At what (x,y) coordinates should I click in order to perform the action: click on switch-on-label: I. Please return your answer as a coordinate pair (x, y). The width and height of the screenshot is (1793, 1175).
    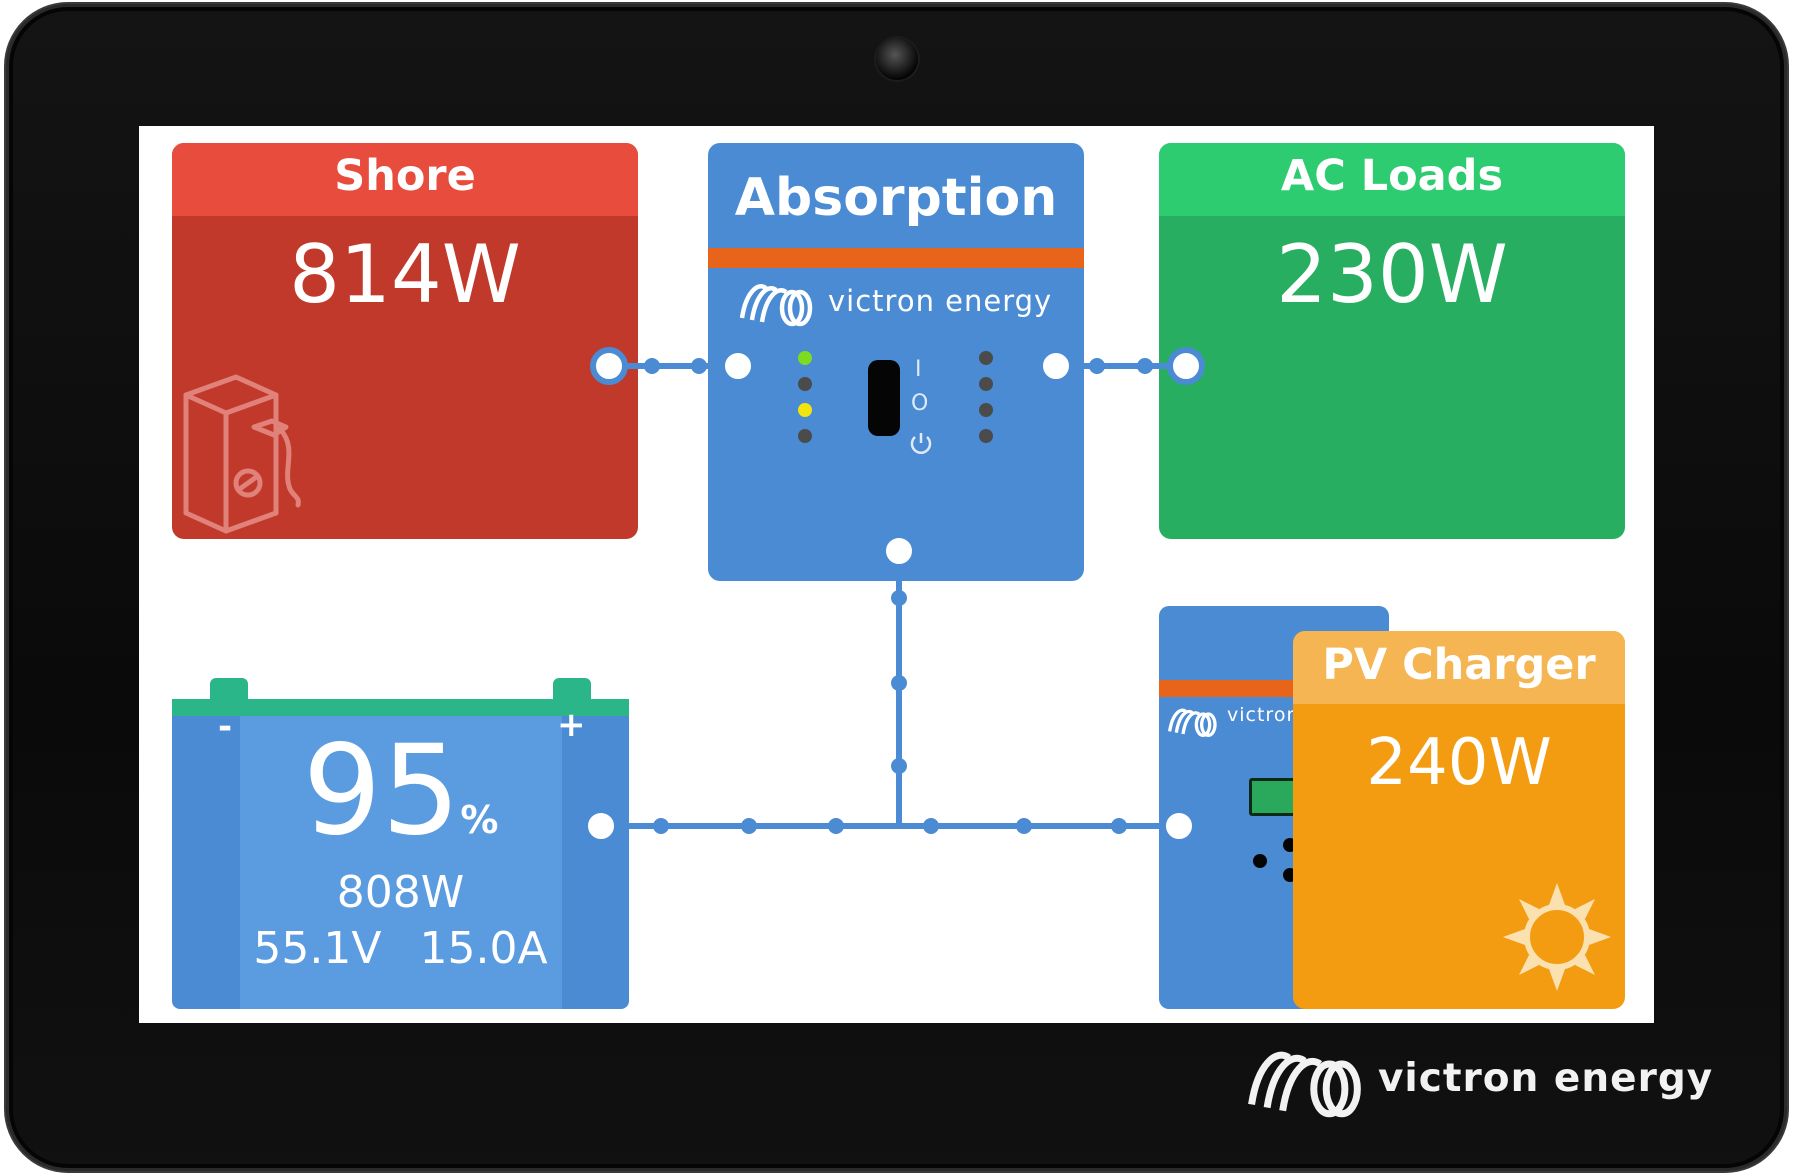
    Looking at the image, I should click on (918, 369).